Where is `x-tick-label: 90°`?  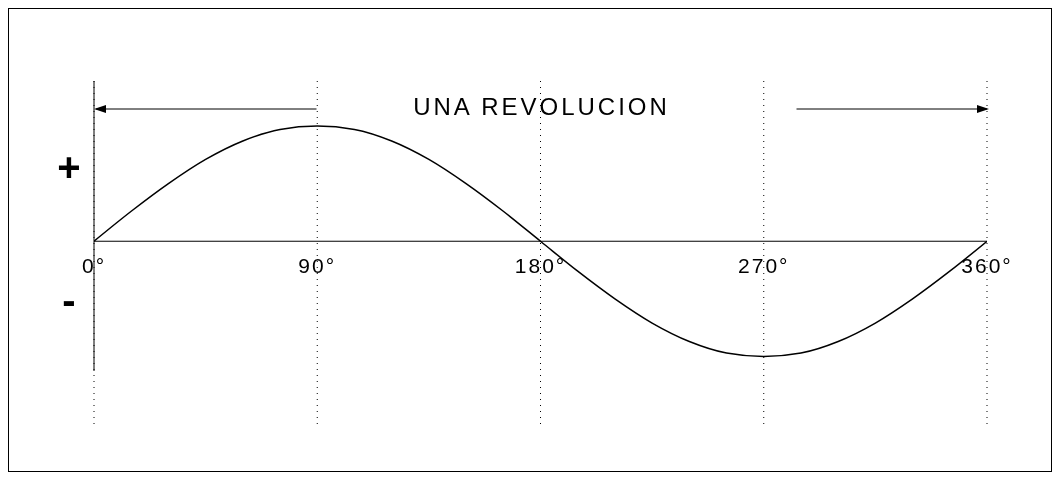
x-tick-label: 90° is located at coordinates (317, 265).